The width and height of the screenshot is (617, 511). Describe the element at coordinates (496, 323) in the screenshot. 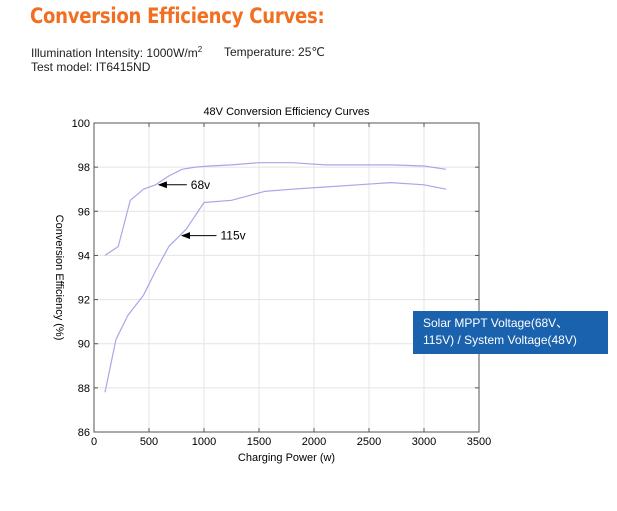

I see `info-box-line-1: Solar MPPT Voltage(68V、` at that location.